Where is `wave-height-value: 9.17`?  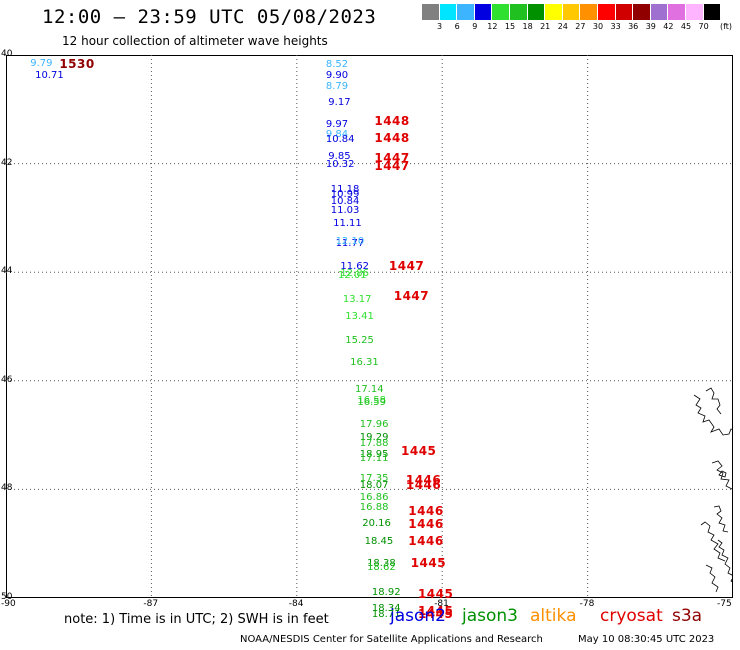 wave-height-value: 9.17 is located at coordinates (339, 102).